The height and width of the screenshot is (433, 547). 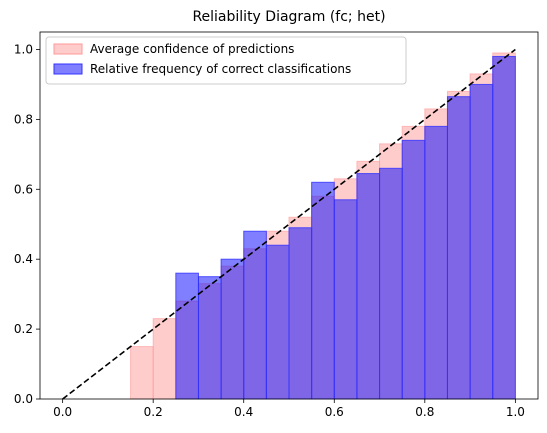 What do you see at coordinates (23, 329) in the screenshot?
I see `y-tick-label-1: 0.2` at bounding box center [23, 329].